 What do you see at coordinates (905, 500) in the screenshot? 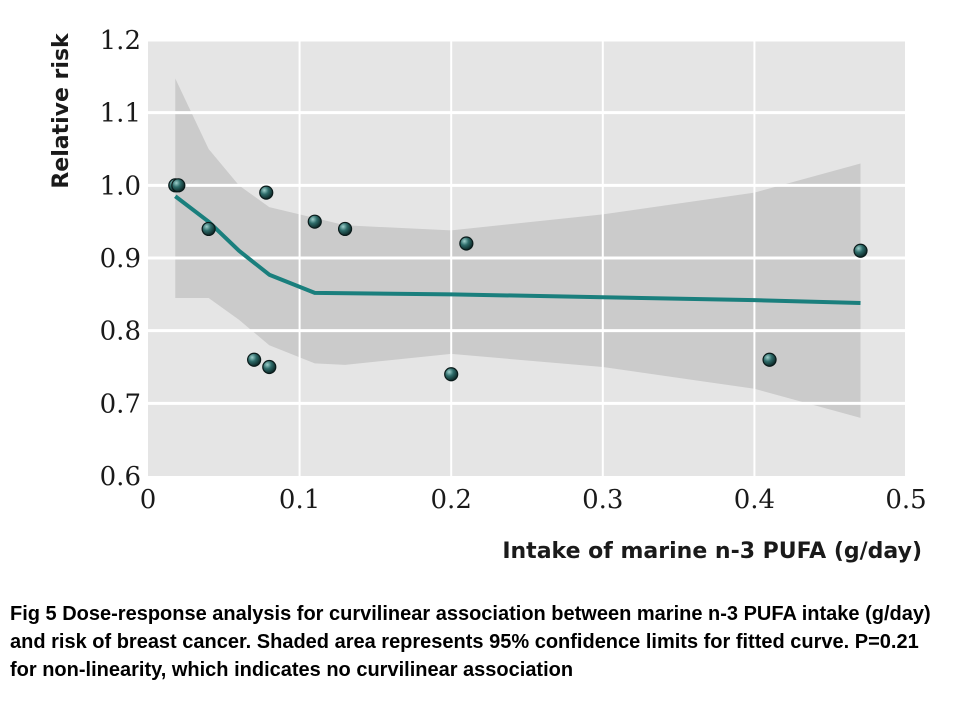
I see `x-tick-label: 0.5` at bounding box center [905, 500].